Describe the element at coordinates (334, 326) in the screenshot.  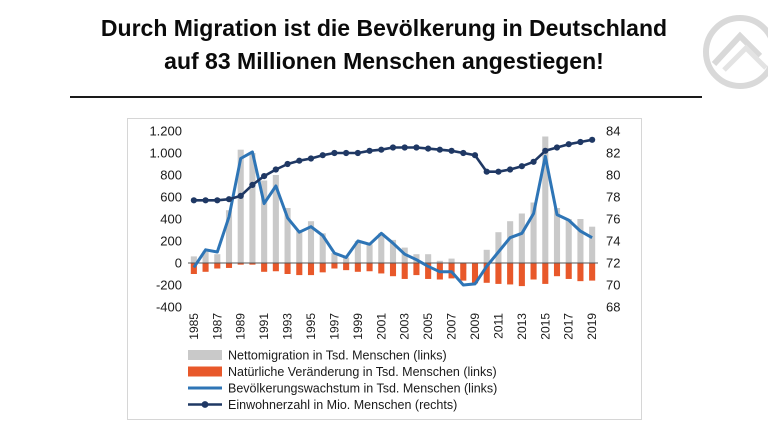
I see `x-tick-label: 1997` at that location.